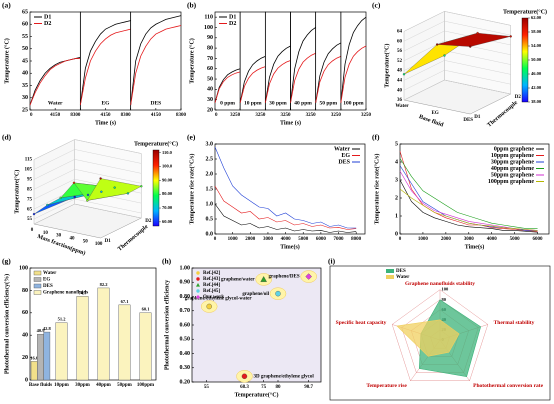 This screenshot has width=554, height=404. I want to click on axis-label: Graphene nanofluids stability, so click(440, 284).